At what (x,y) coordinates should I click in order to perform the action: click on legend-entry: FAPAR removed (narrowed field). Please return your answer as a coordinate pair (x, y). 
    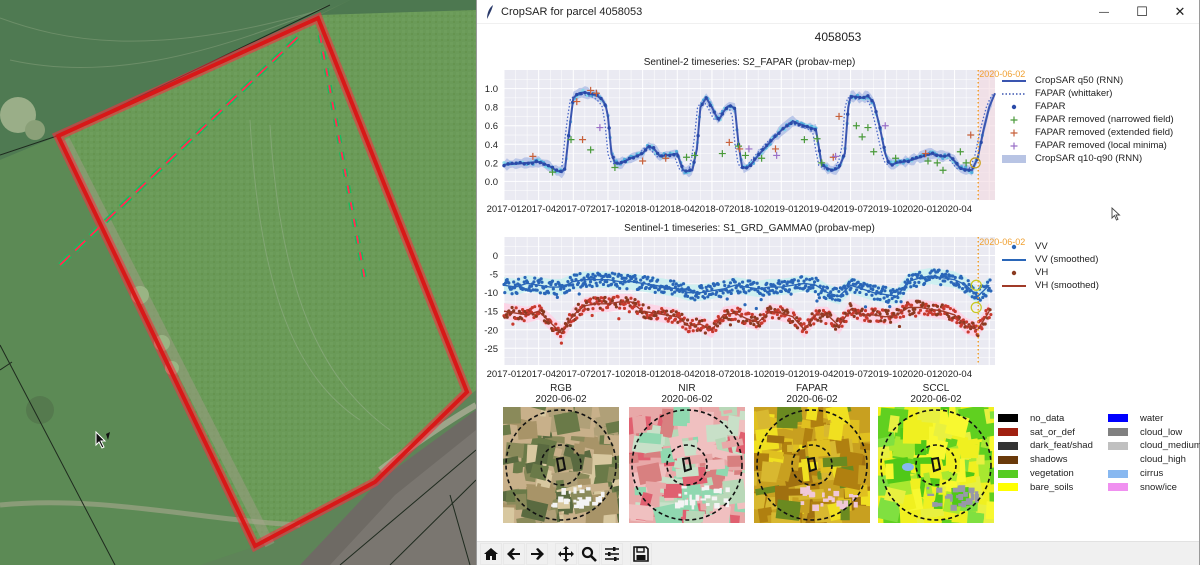
    Looking at the image, I should click on (1087, 119).